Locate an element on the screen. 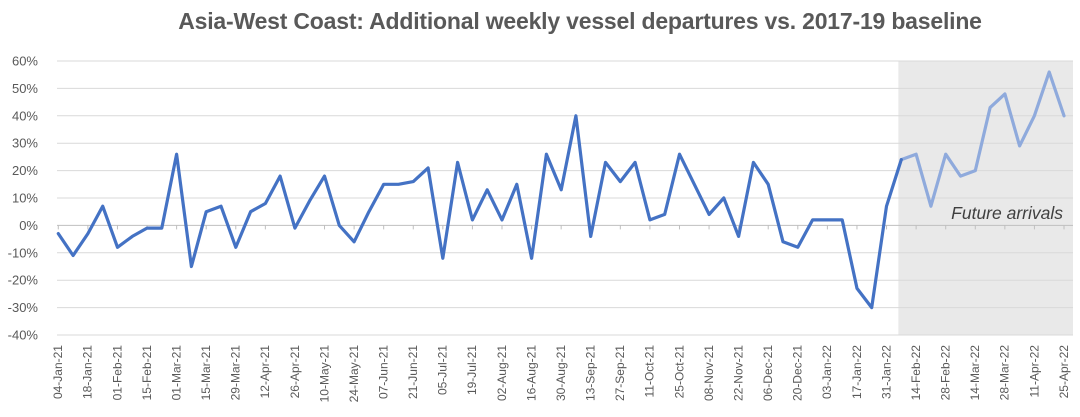  x-tick-label: 25-Oct-21 is located at coordinates (679, 372).